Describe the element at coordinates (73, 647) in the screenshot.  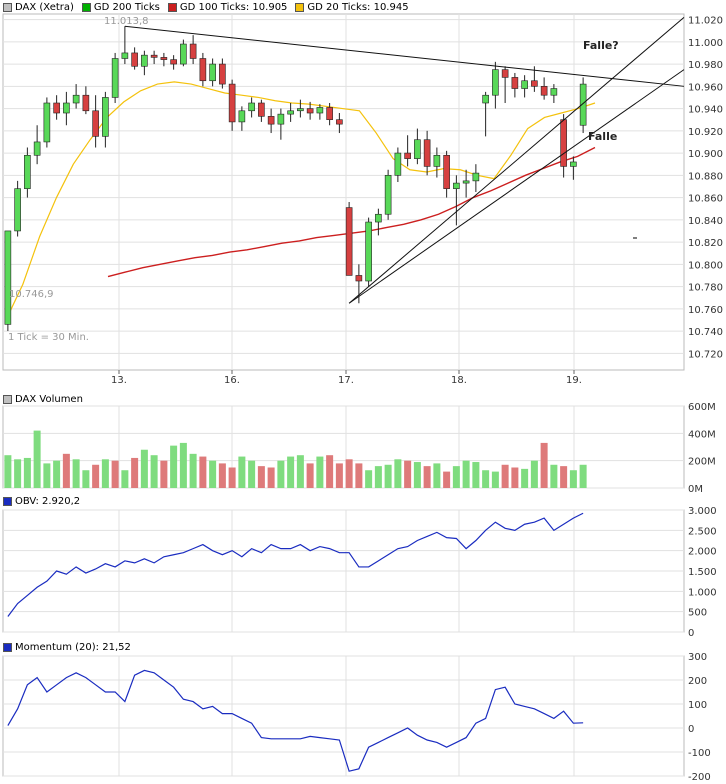
I see `legend-label-momentum: Momentum (20): 21,52` at that location.